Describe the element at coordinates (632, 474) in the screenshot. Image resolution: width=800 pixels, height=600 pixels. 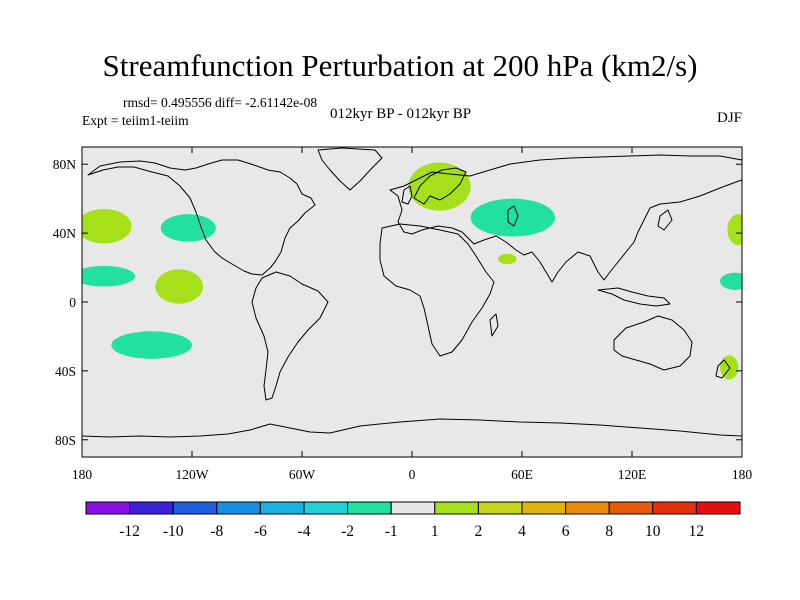
I see `x-tick-label: 120E` at that location.